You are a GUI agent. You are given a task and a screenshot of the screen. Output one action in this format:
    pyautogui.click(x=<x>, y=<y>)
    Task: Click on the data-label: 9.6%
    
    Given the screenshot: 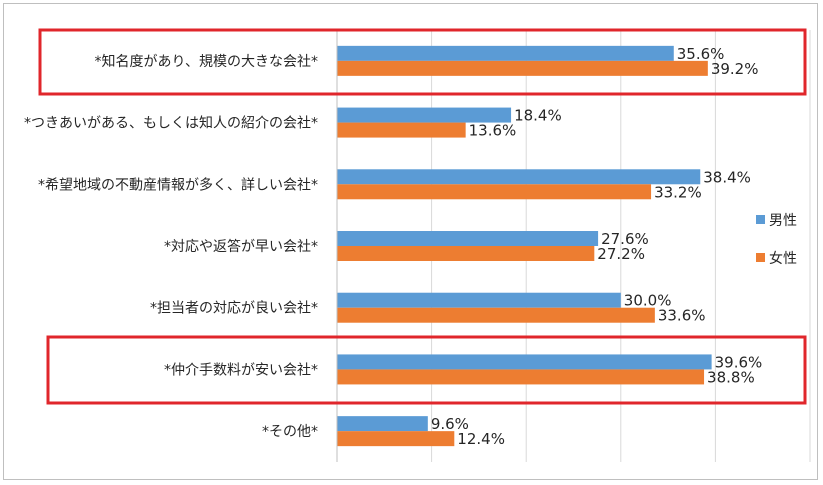 What is the action you would take?
    pyautogui.click(x=450, y=424)
    